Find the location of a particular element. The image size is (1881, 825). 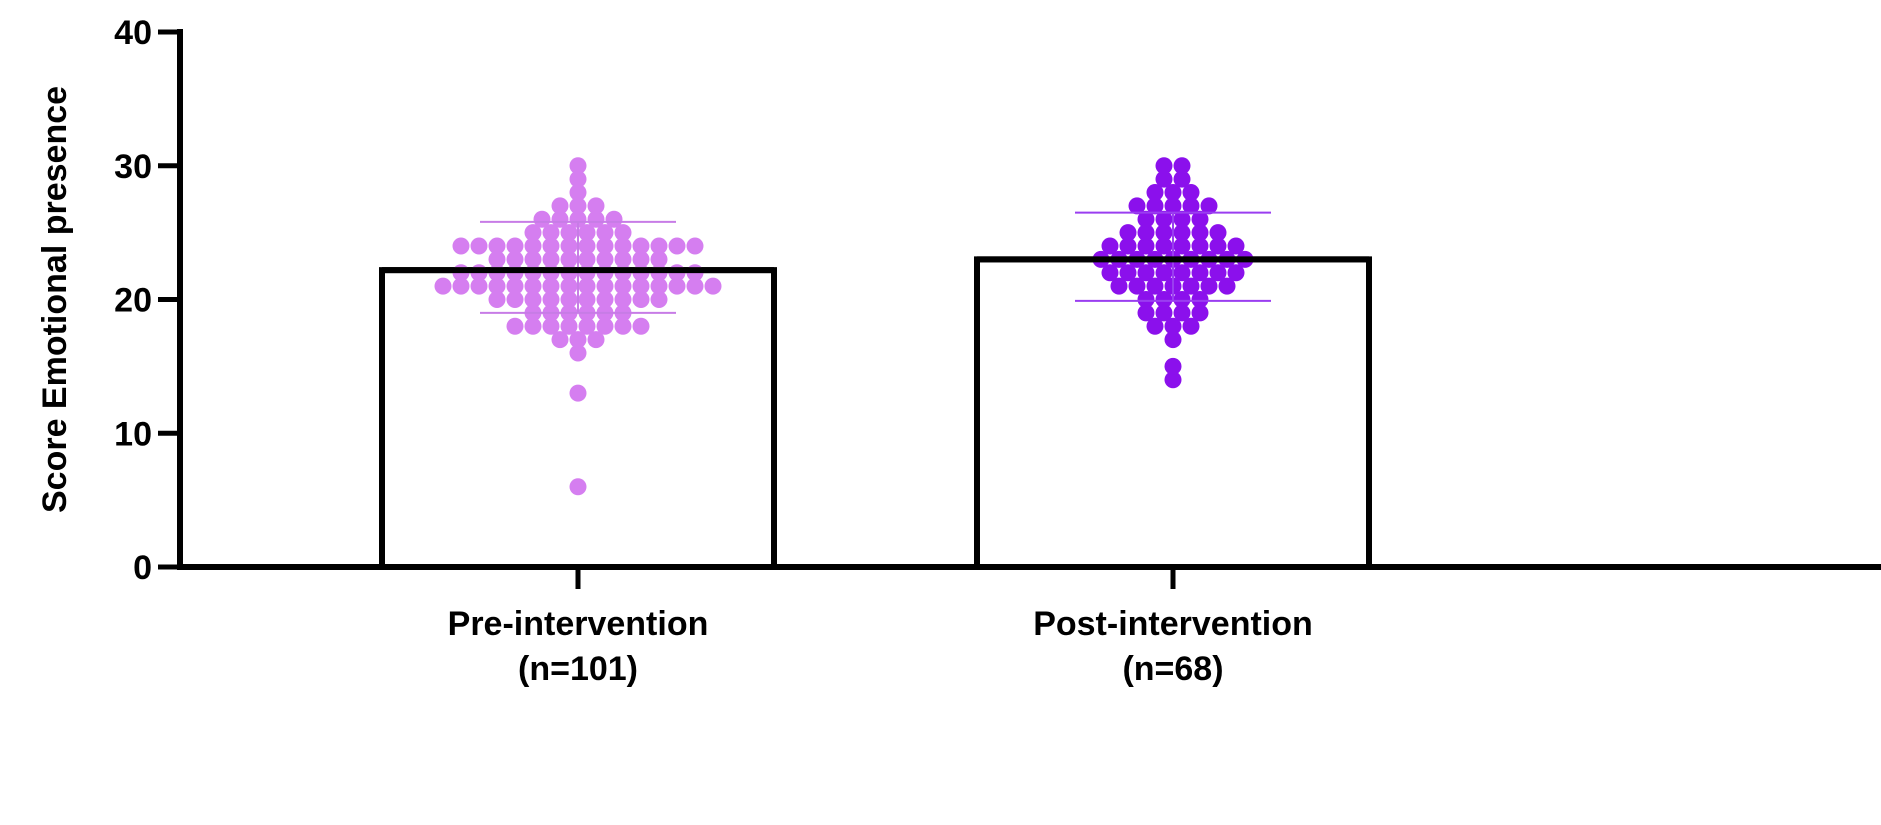

x-tick-label: Post-intervention is located at coordinates (1173, 624).